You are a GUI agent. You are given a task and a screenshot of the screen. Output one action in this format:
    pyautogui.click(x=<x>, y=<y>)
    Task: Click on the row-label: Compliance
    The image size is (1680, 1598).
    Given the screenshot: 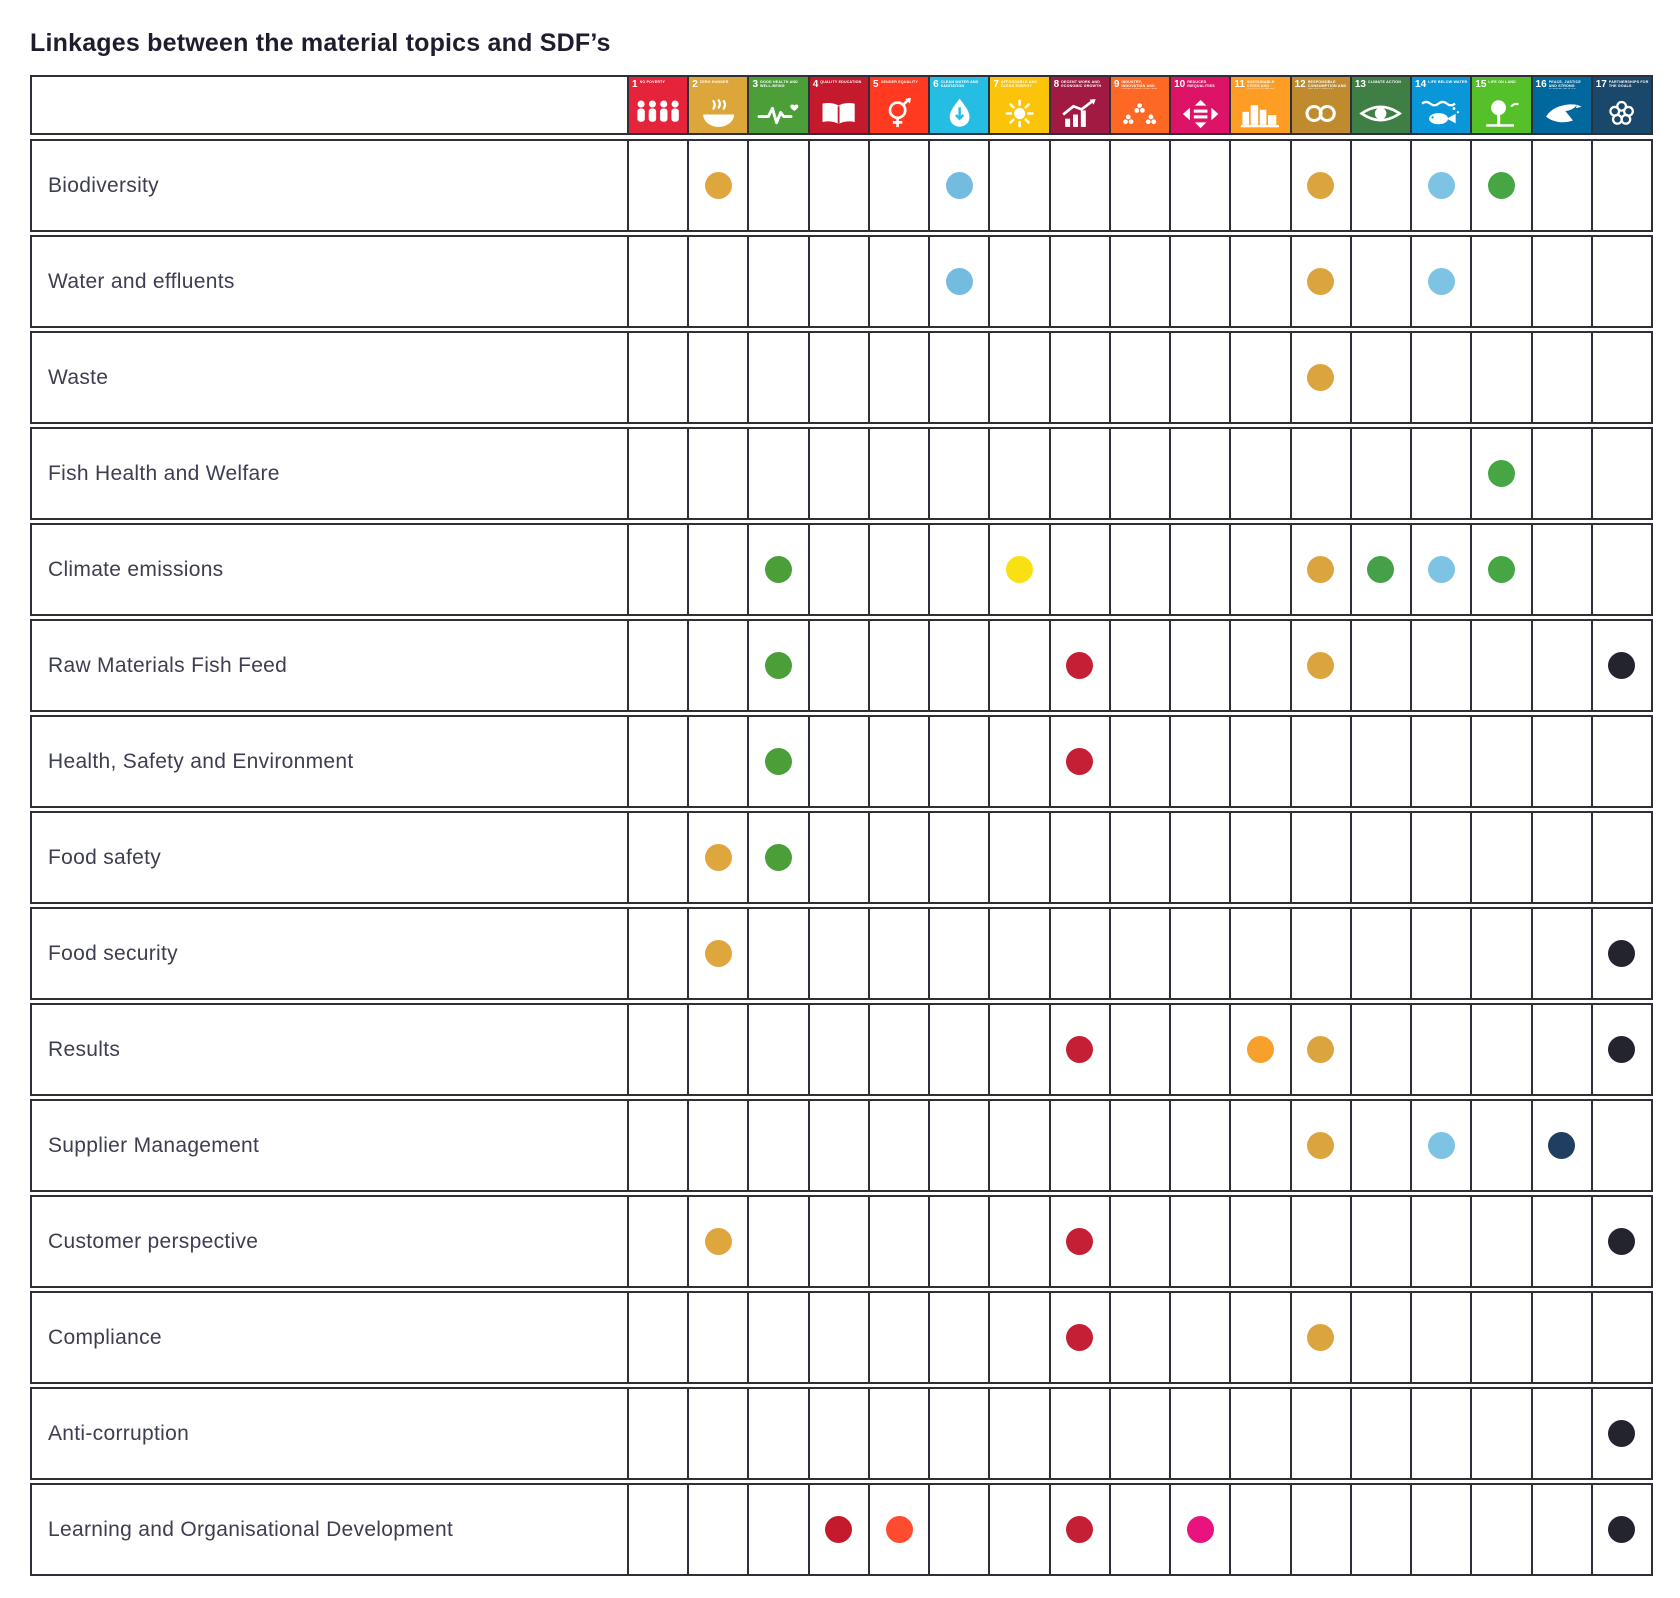 What is the action you would take?
    pyautogui.click(x=105, y=1337)
    